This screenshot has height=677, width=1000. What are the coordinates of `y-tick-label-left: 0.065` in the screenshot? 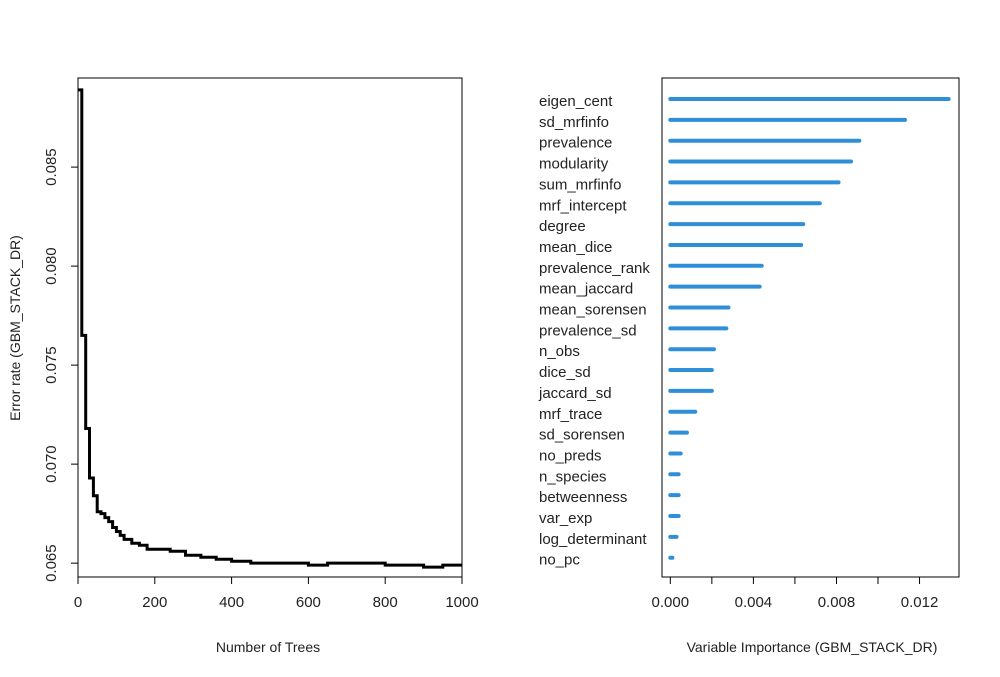 It's located at (51, 563).